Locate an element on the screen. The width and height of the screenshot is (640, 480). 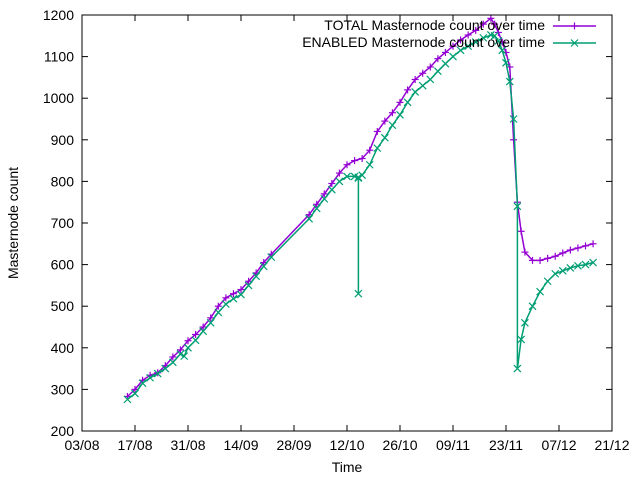
y-tick-label: 800 is located at coordinates (63, 181).